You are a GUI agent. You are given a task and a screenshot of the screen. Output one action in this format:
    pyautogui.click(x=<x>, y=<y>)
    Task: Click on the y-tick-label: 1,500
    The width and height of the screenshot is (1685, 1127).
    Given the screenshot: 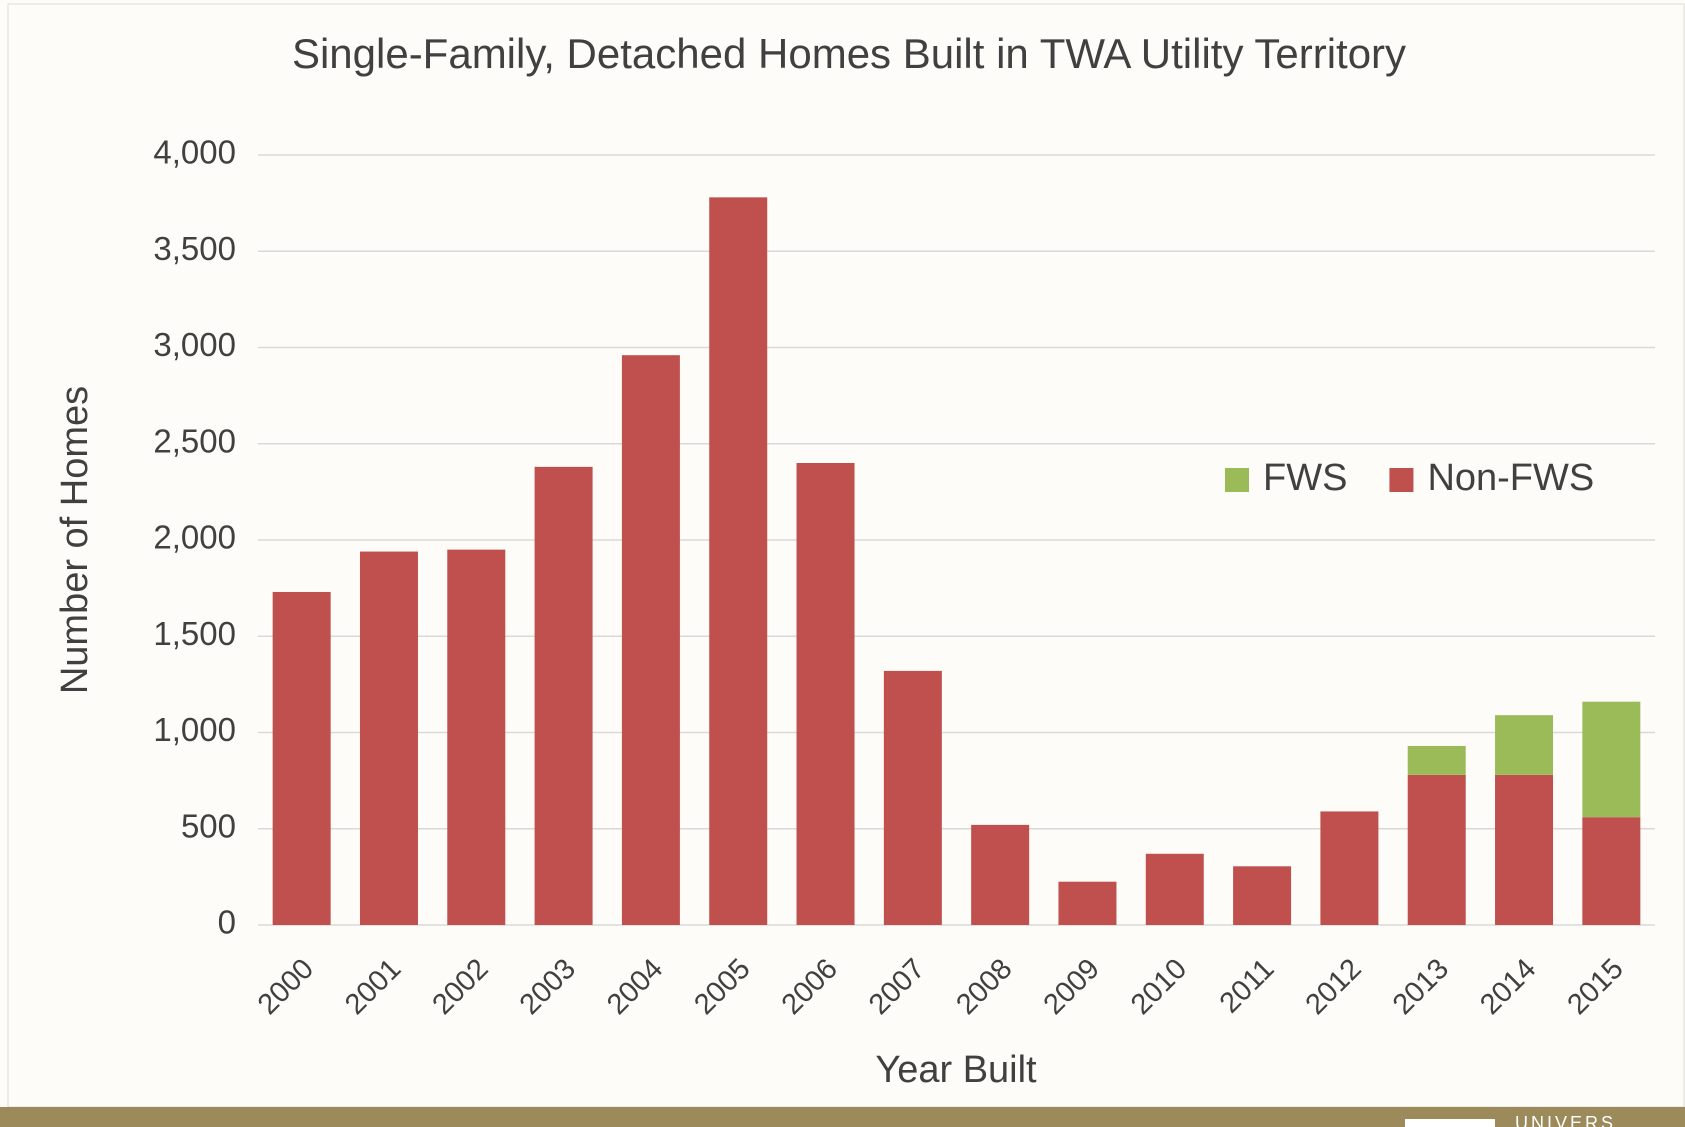 What is the action you would take?
    pyautogui.click(x=194, y=633)
    